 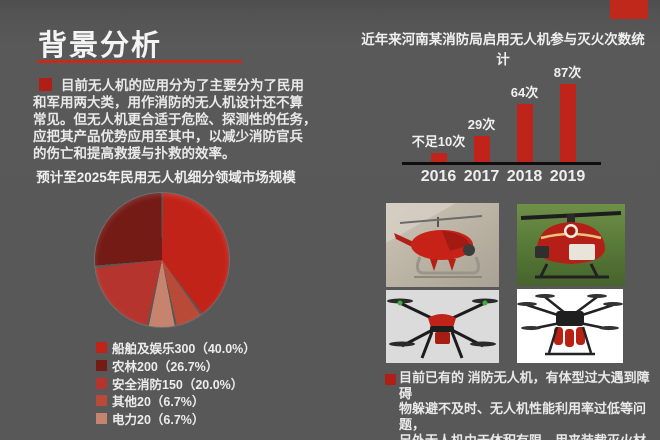 What do you see at coordinates (165, 367) in the screenshot?
I see `legend-label: 农林200（26.7%）` at bounding box center [165, 367].